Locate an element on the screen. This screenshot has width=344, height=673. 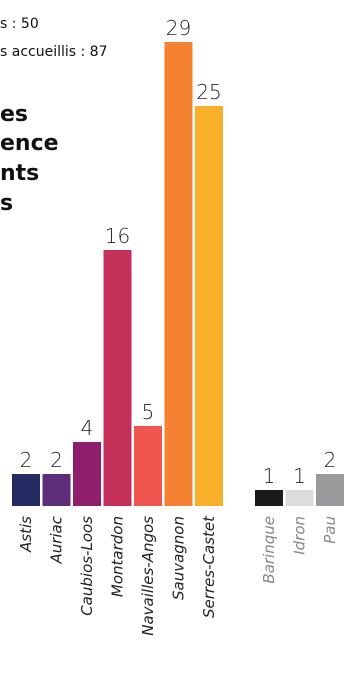
value-label: 4 is located at coordinates (87, 428).